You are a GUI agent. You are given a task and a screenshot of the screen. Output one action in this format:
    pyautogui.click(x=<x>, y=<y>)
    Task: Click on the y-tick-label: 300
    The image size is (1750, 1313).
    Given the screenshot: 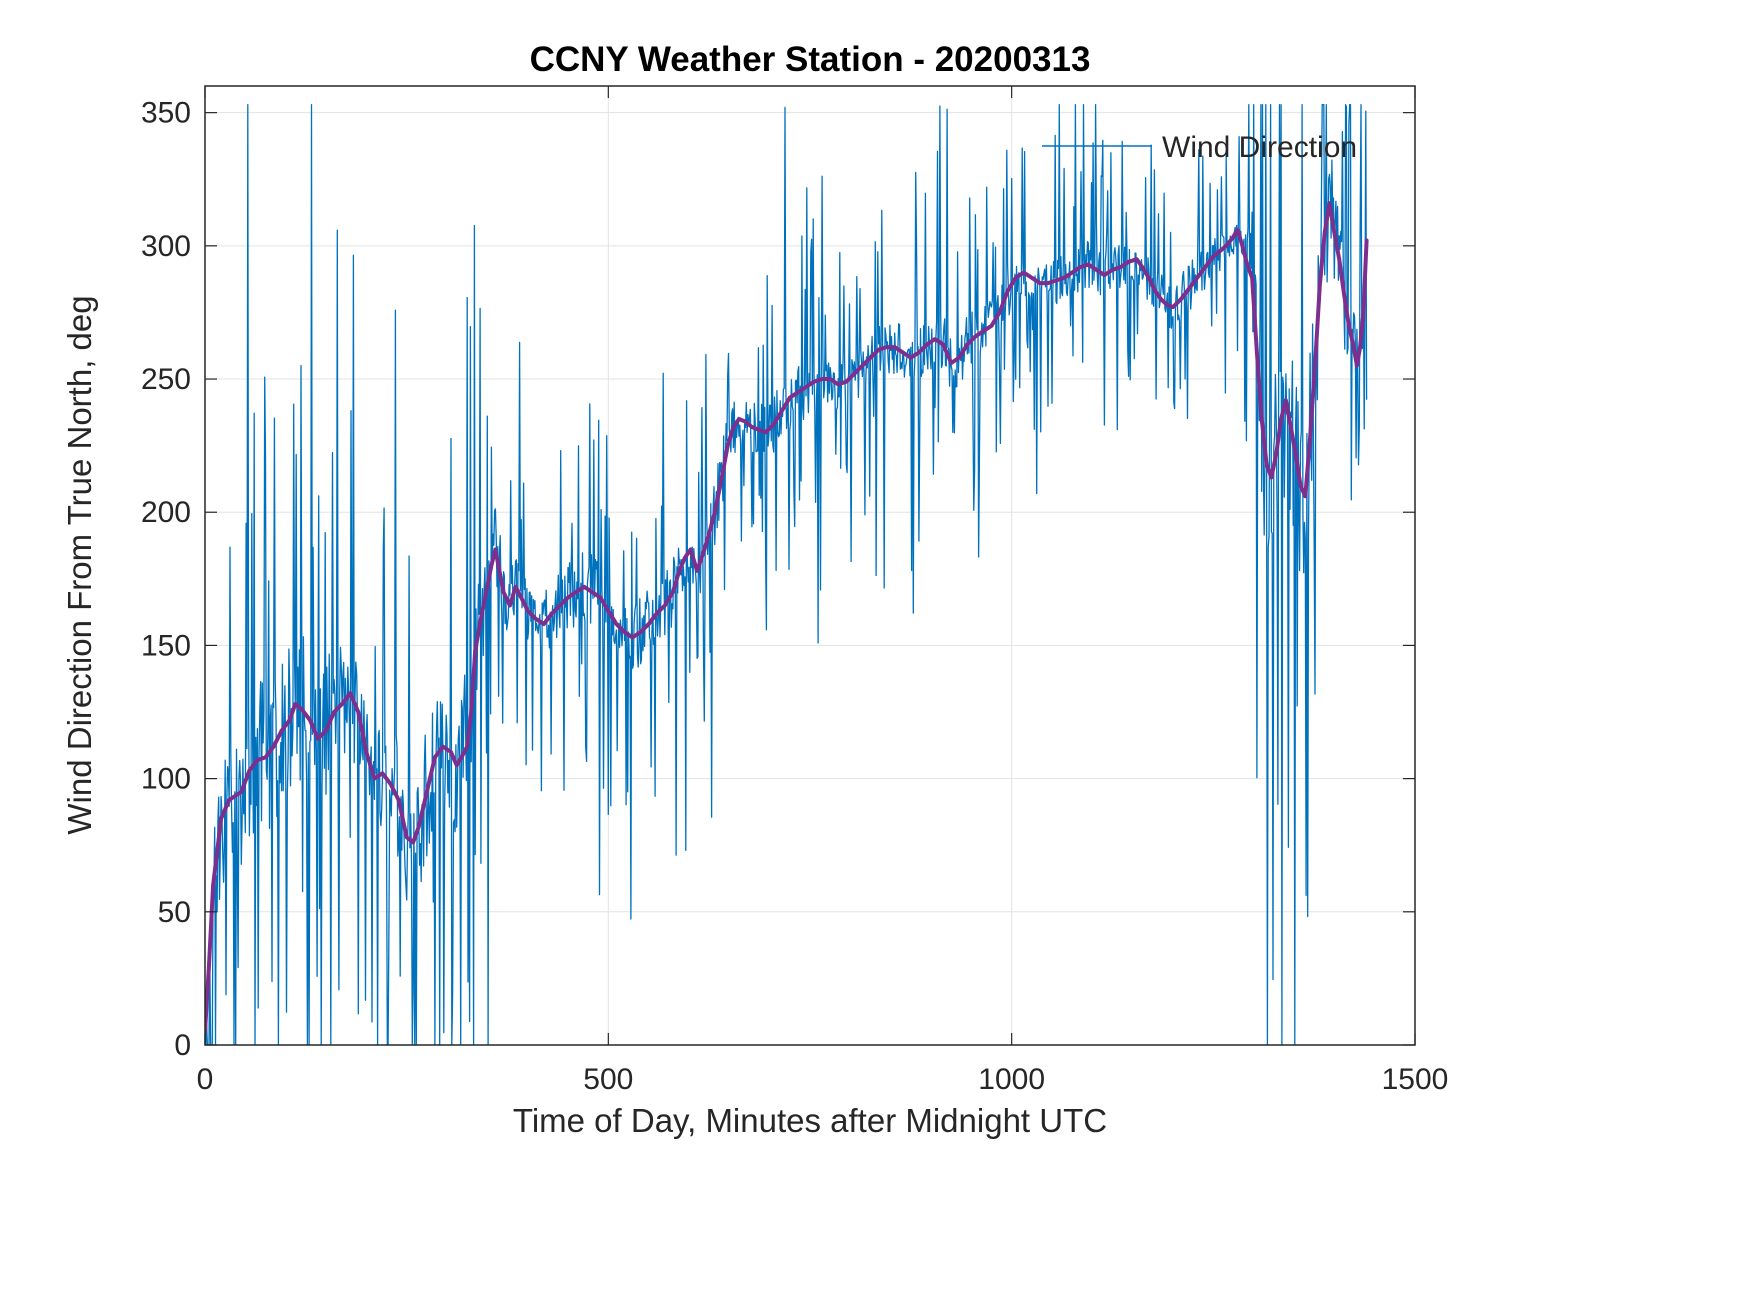 What is the action you would take?
    pyautogui.click(x=166, y=246)
    